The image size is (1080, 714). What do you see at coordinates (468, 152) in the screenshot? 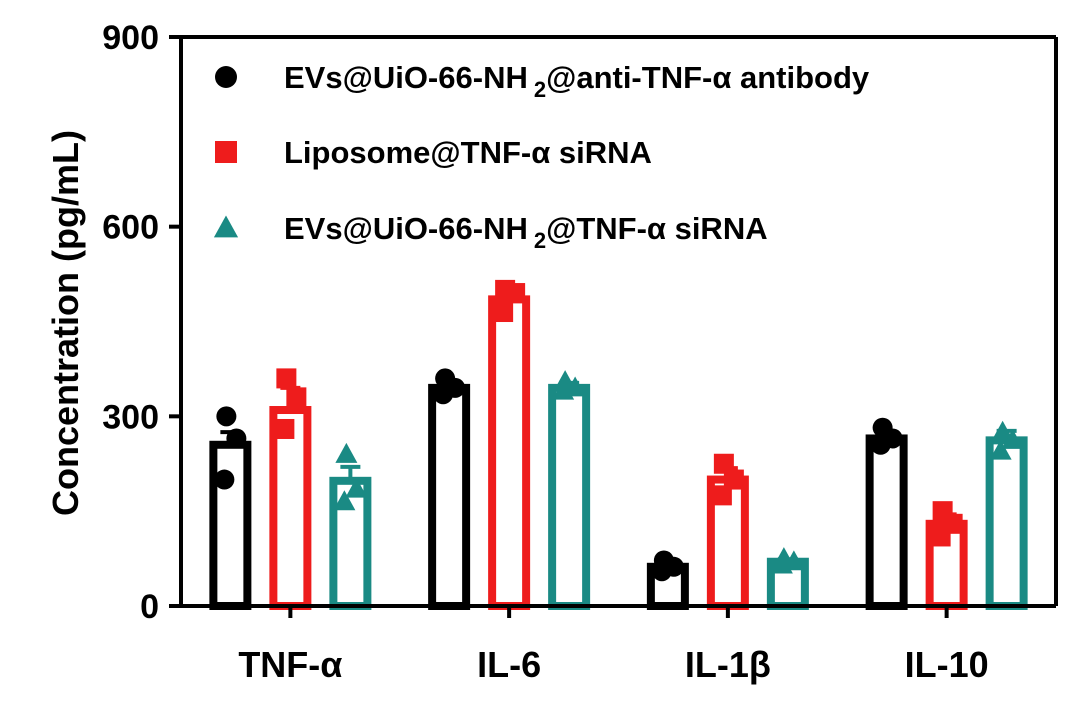
I see `legend-label: Liposome@TNF-α siRNA` at bounding box center [468, 152].